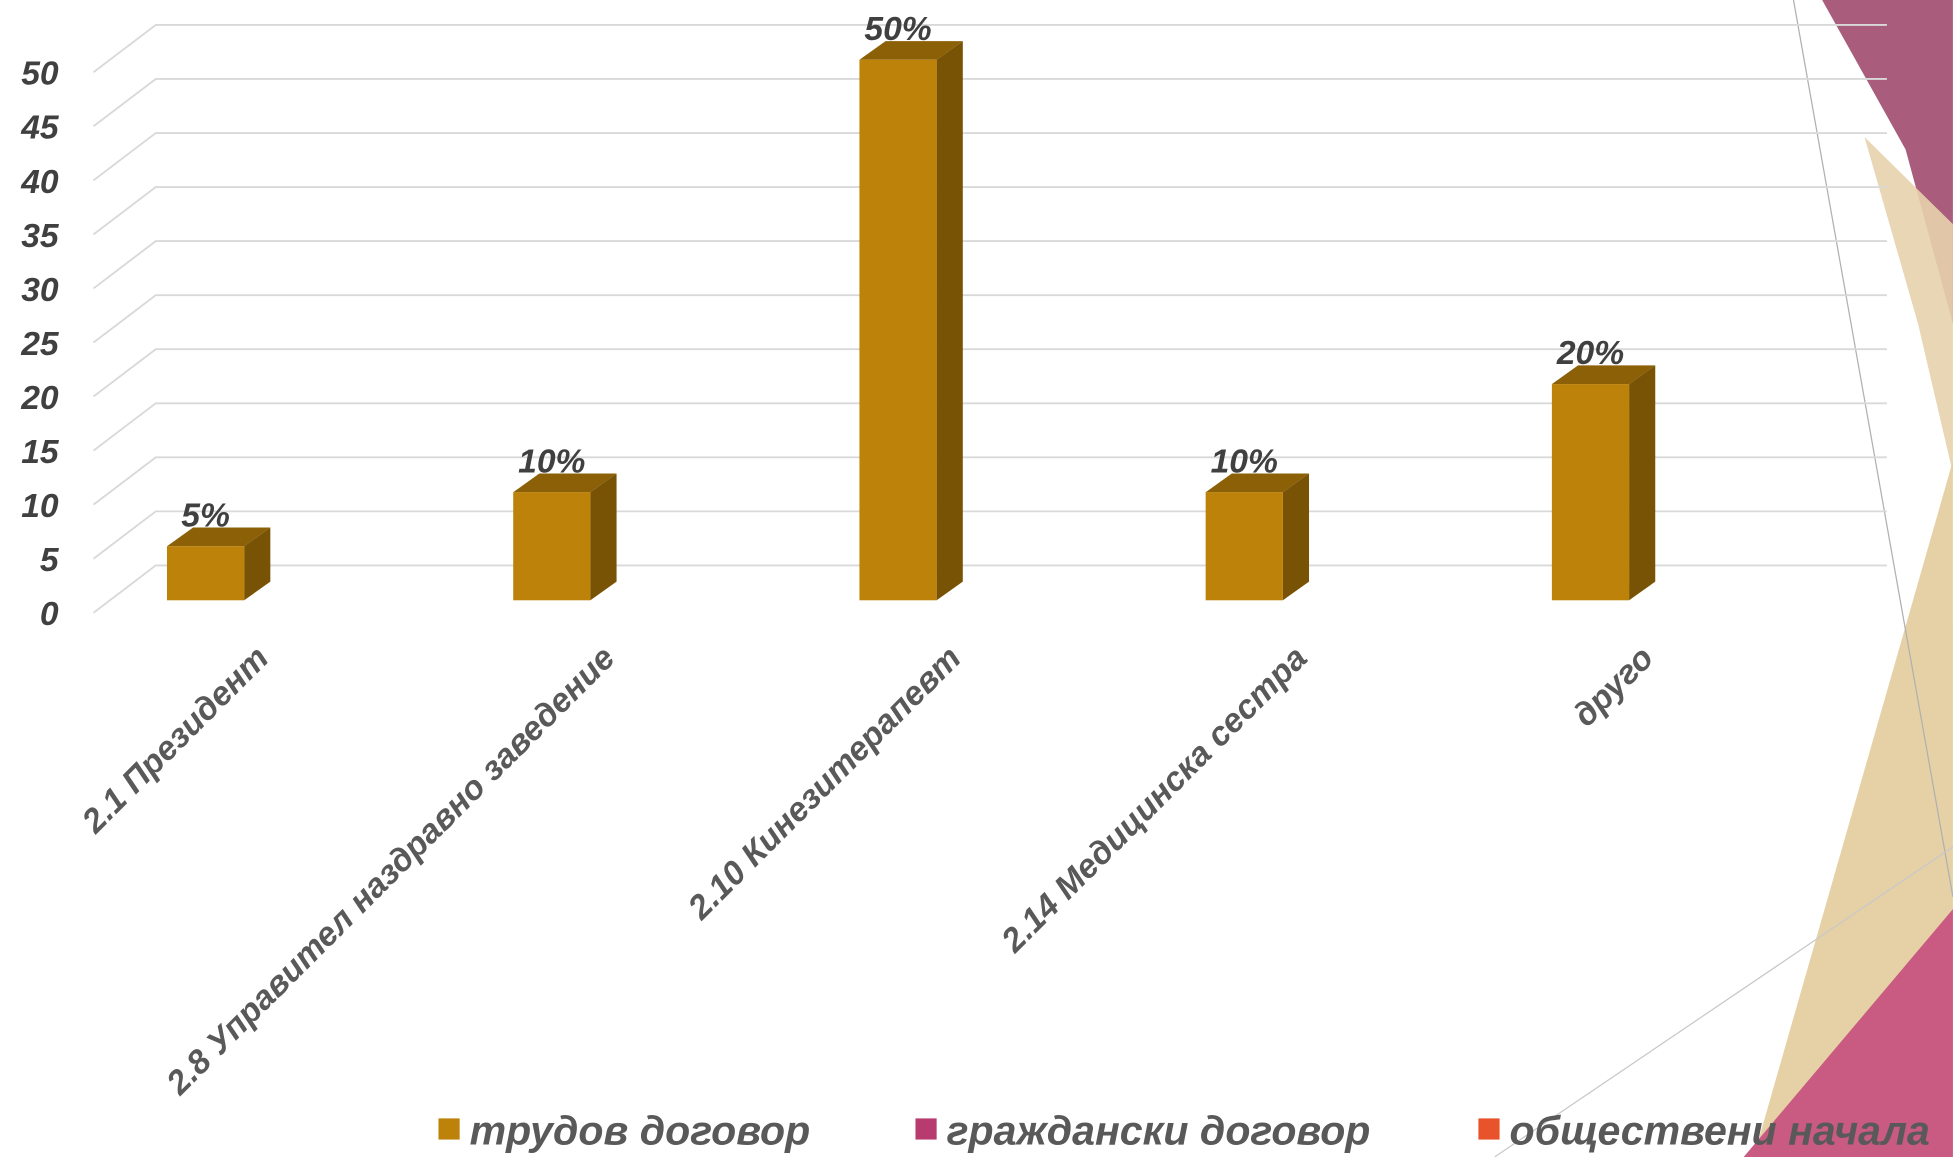 The image size is (1953, 1162). I want to click on y-tick-label: 30, so click(40, 290).